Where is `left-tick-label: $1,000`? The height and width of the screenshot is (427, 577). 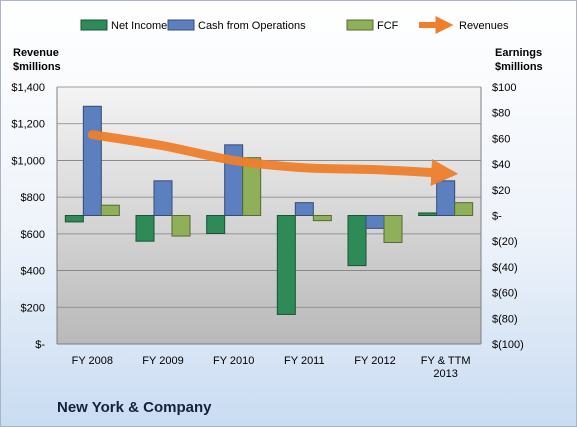 left-tick-label: $1,000 is located at coordinates (28, 161).